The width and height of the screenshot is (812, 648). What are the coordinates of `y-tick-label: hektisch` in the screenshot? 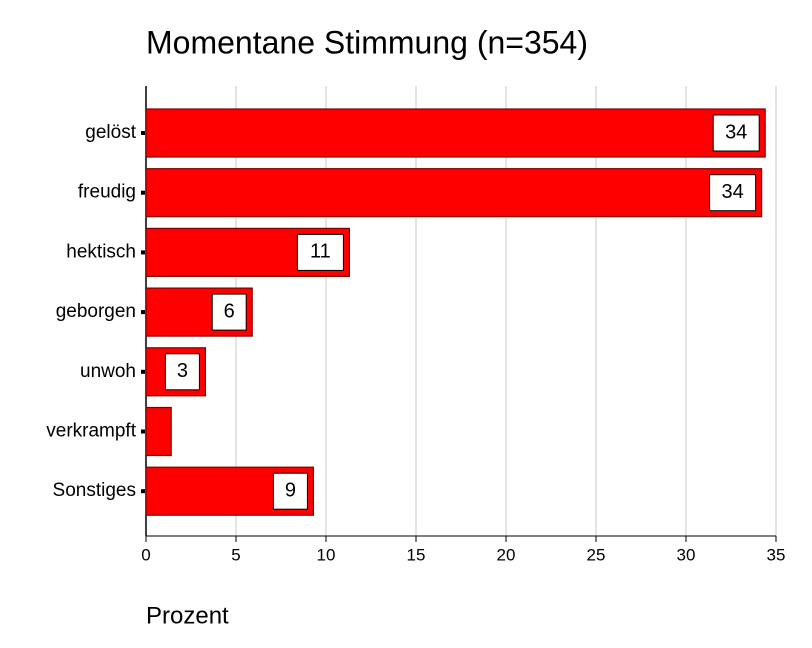 It's located at (101, 251).